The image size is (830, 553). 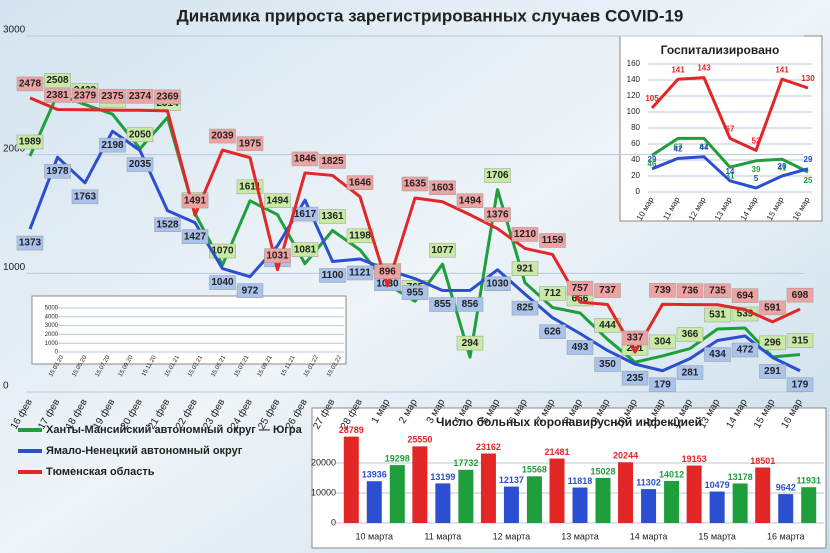 What do you see at coordinates (690, 290) in the screenshot?
I see `data-label: 736` at bounding box center [690, 290].